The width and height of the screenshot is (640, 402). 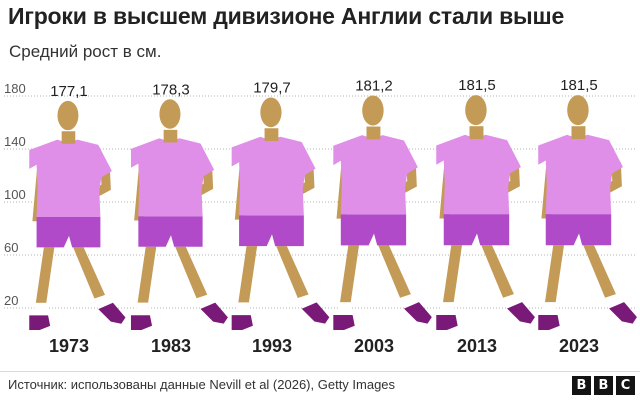 What do you see at coordinates (579, 85) in the screenshot?
I see `value-label-2023: 181,5` at bounding box center [579, 85].